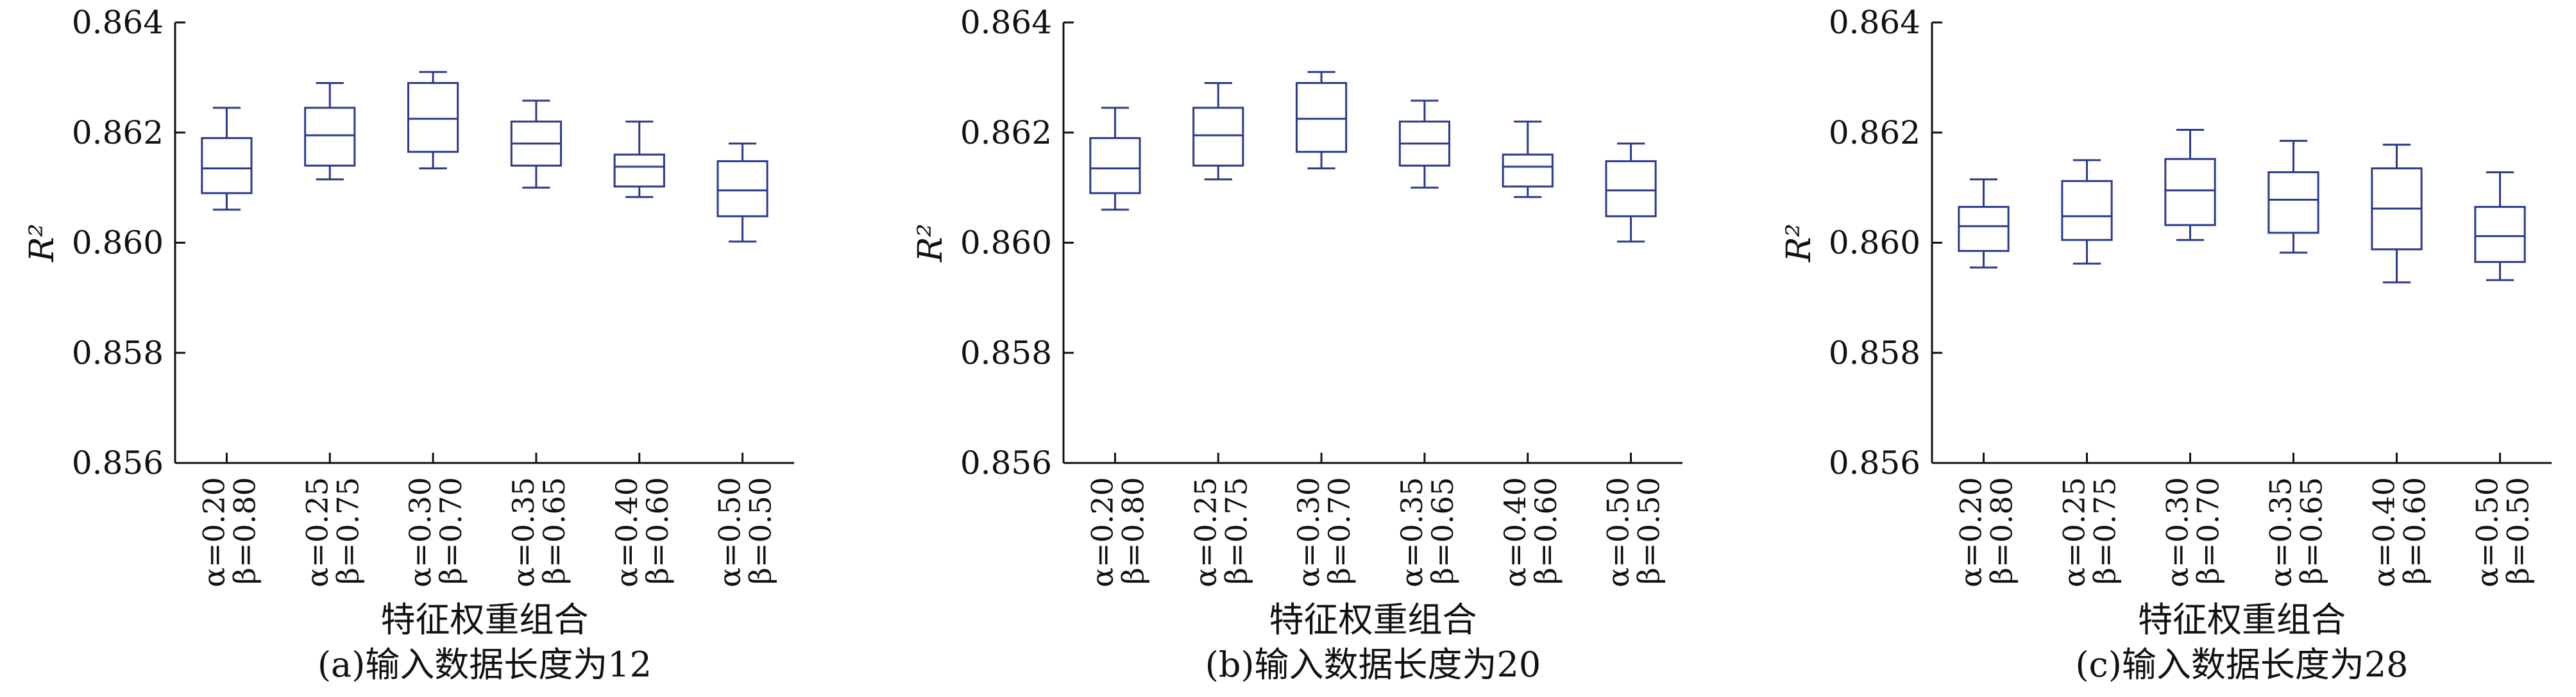  What do you see at coordinates (485, 664) in the screenshot?
I see `panel-caption: (a)输入数据长度为12` at bounding box center [485, 664].